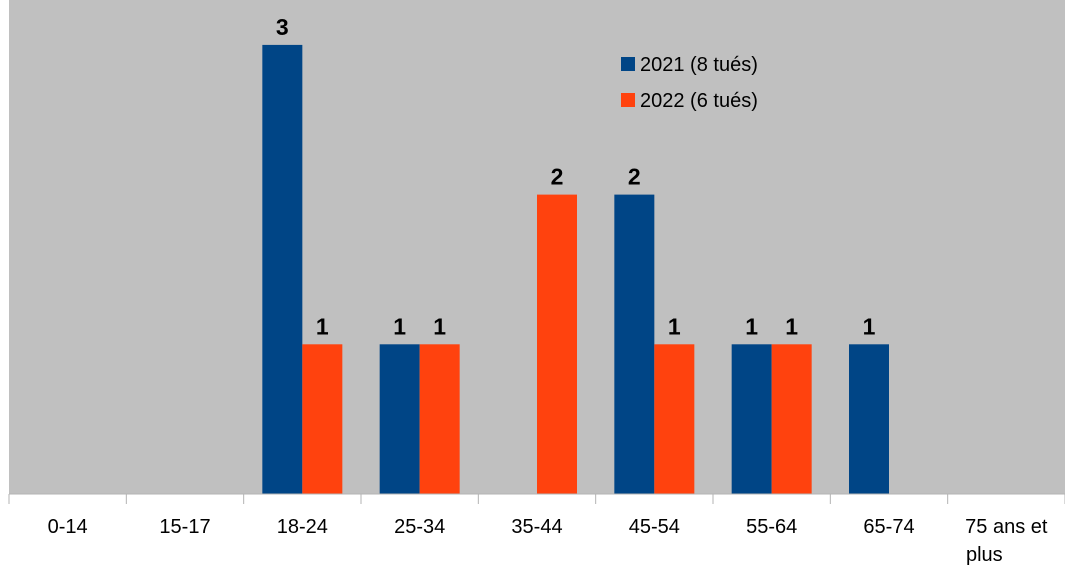 The height and width of the screenshot is (576, 1065). What do you see at coordinates (536, 527) in the screenshot?
I see `x-tick-label-35-44: 35-44` at bounding box center [536, 527].